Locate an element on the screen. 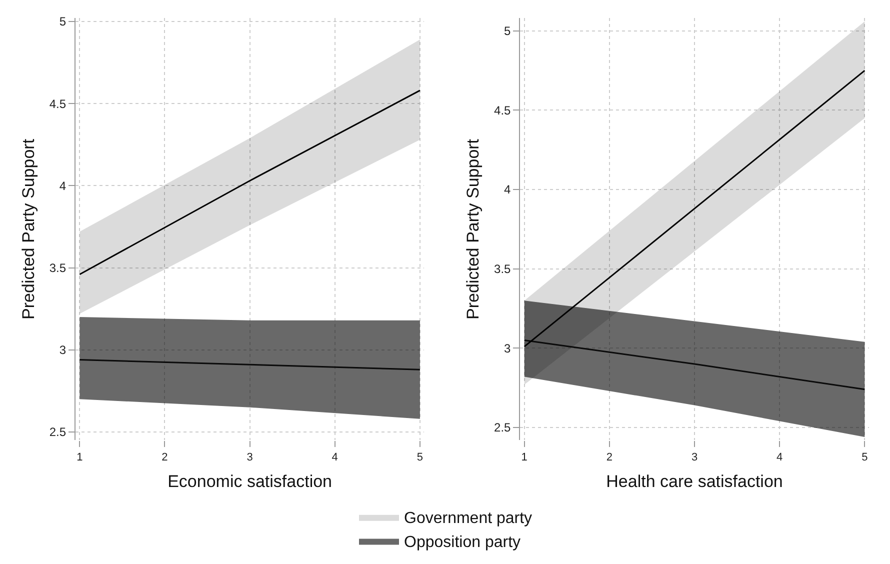  legend-label: Government party is located at coordinates (468, 519).